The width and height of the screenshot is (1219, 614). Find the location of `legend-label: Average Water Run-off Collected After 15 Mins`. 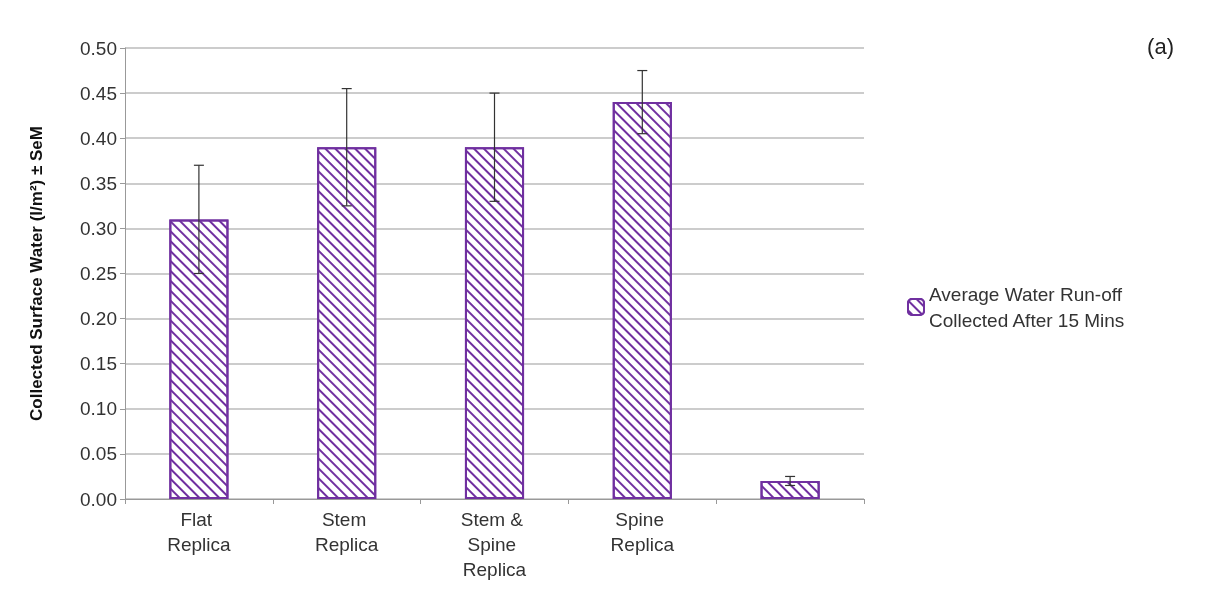

legend-label: Average Water Run-off Collected After 15 Mins is located at coordinates (1028, 307).